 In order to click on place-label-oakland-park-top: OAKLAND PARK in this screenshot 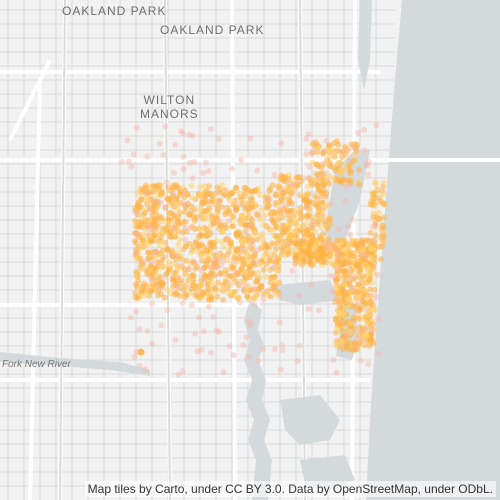, I will do `click(114, 11)`.